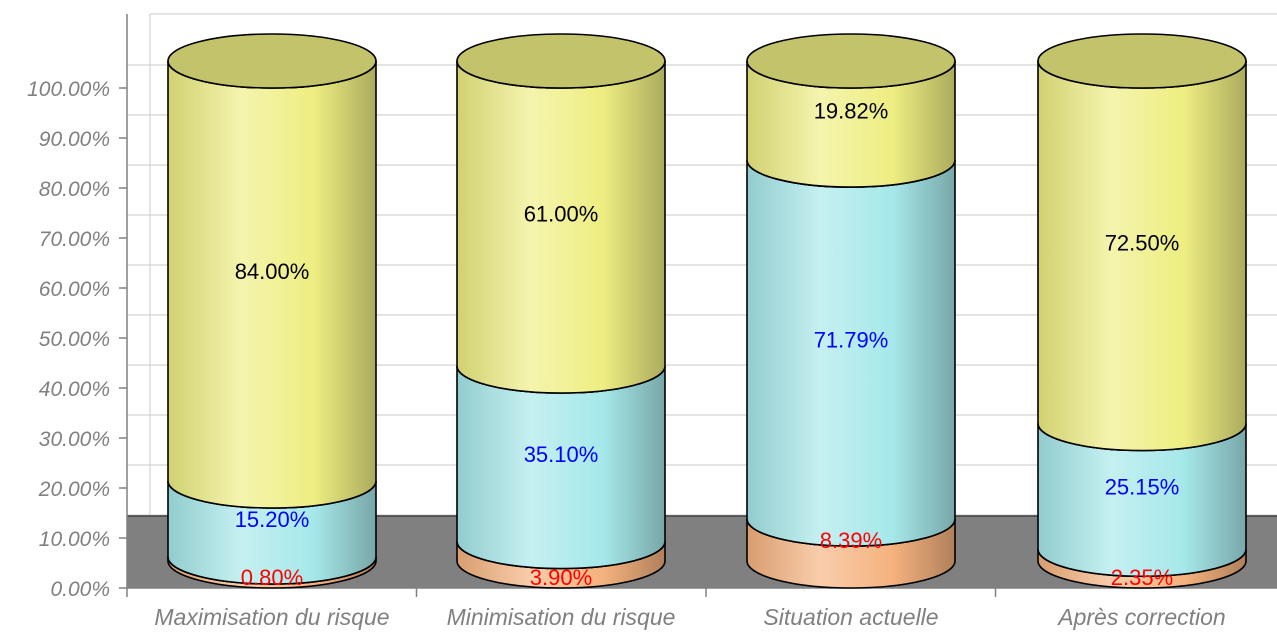  What do you see at coordinates (74, 339) in the screenshot?
I see `y-tick-label: 50.00%` at bounding box center [74, 339].